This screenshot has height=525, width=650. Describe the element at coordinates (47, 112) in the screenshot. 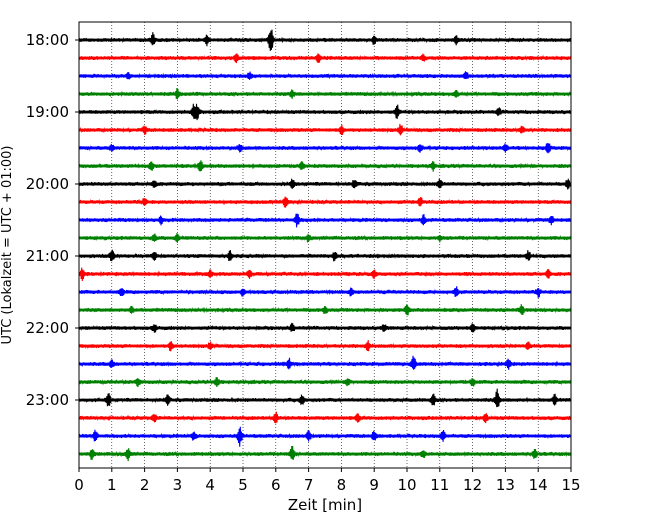

I see `y-tick-label: 19:00` at that location.